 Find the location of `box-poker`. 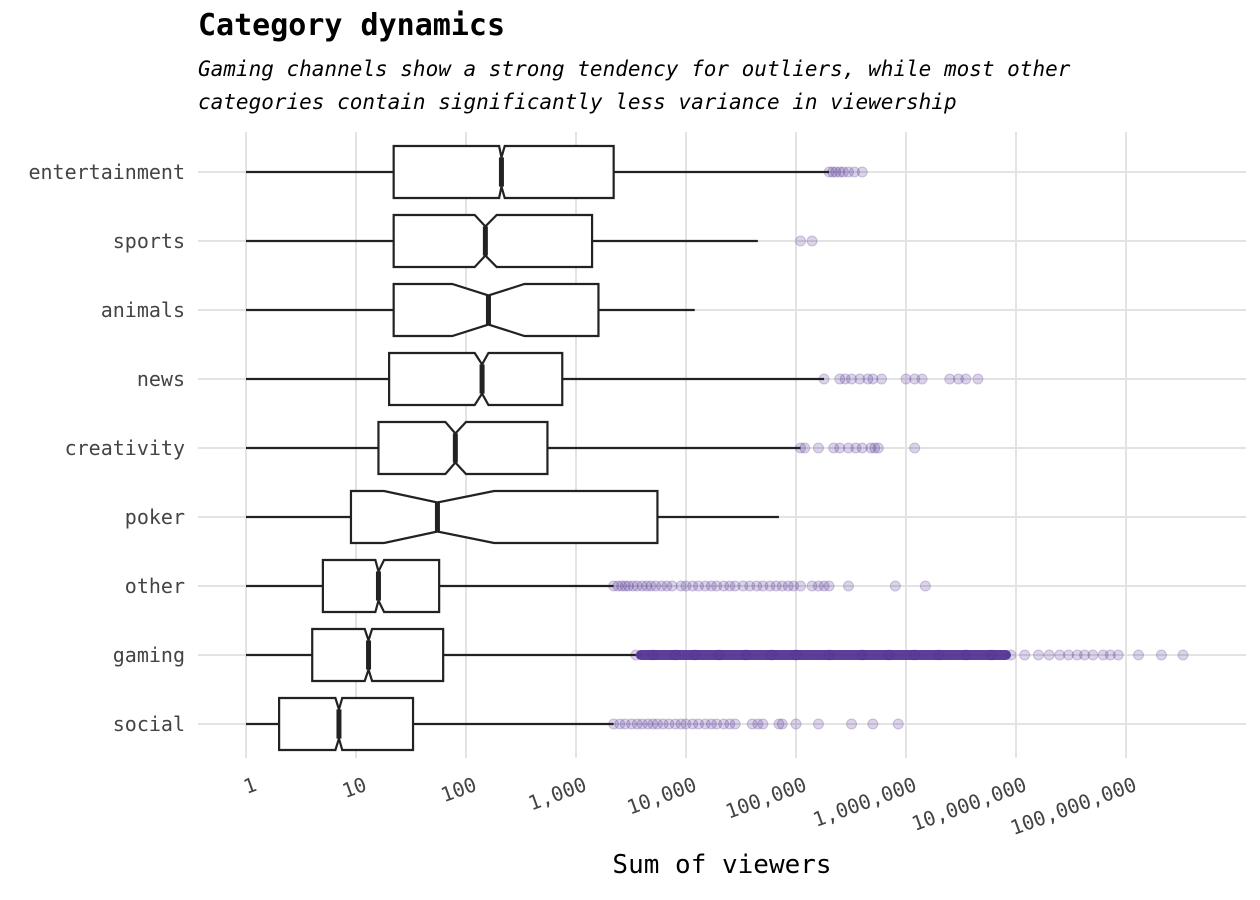

box-poker is located at coordinates (512, 517).